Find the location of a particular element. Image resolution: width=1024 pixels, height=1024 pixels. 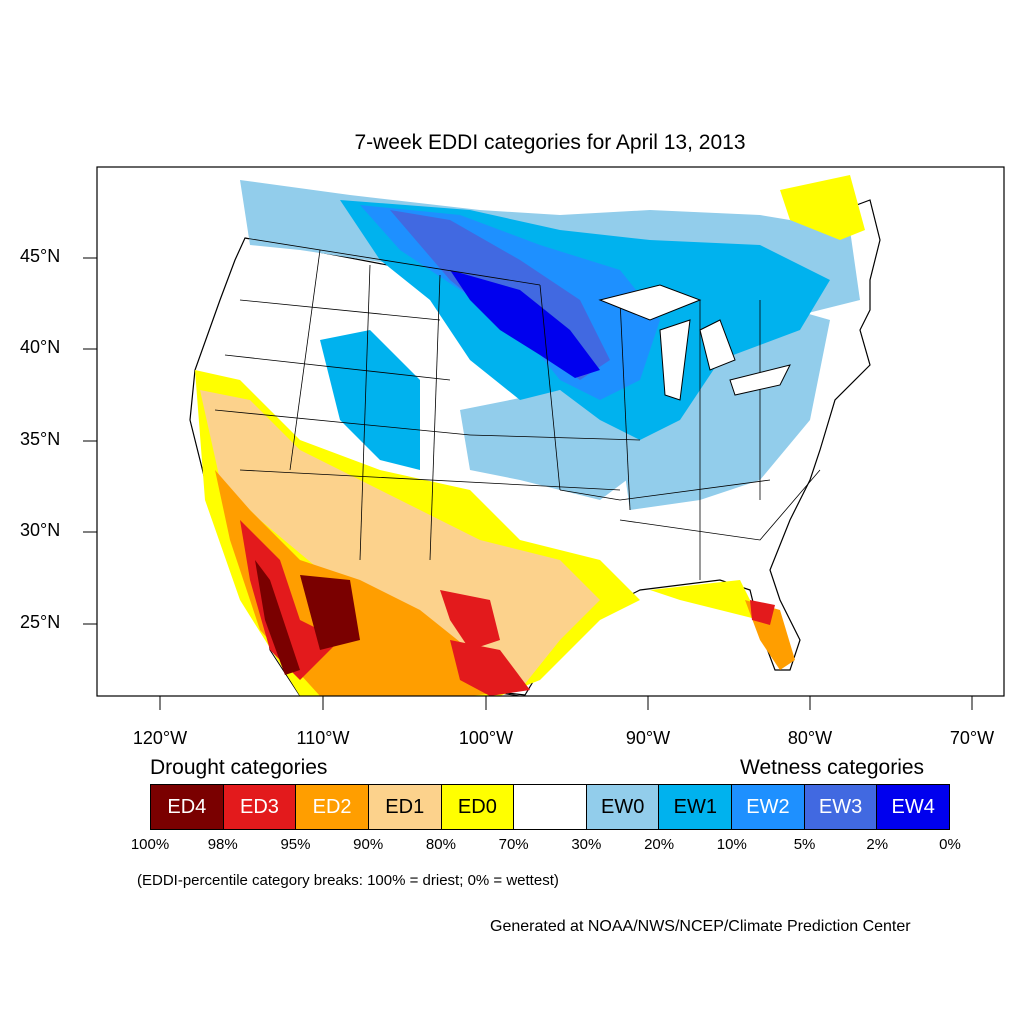

dry-region-ed1 is located at coordinates (400, 540).